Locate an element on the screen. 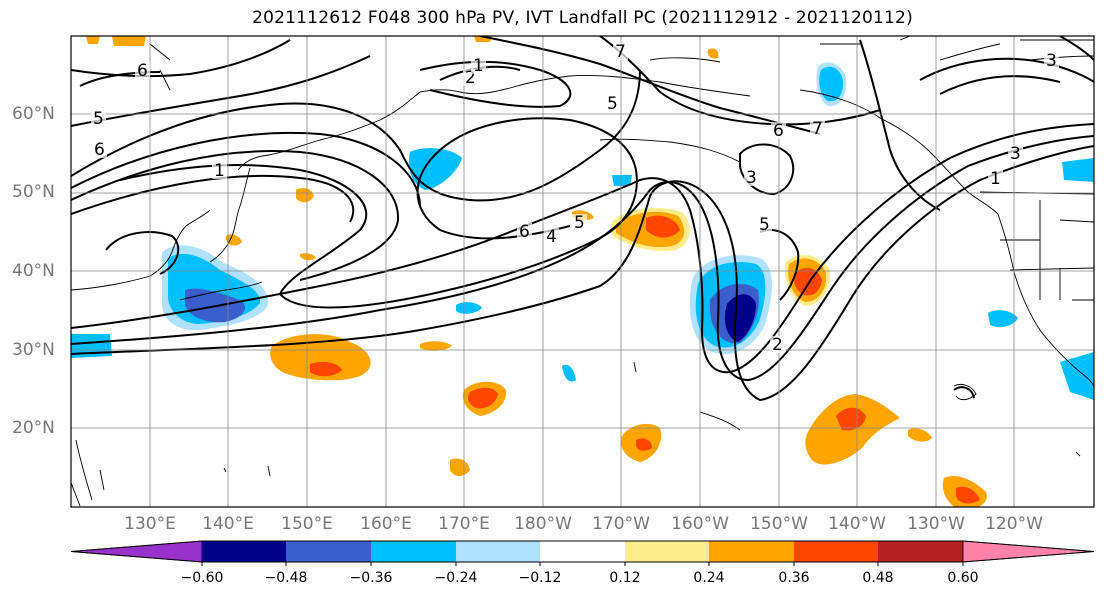 This screenshot has width=1105, height=601. lon-label-160e: 160°E is located at coordinates (386, 524).